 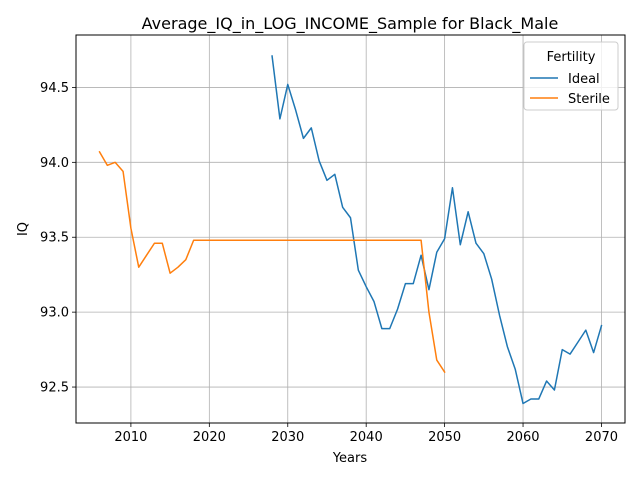 I want to click on y-tick-label: 94.0, so click(x=54, y=163).